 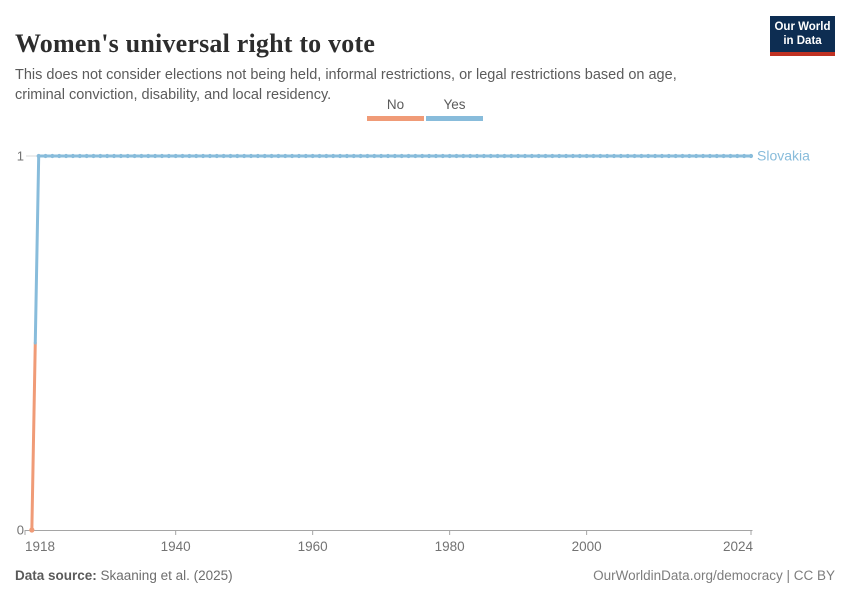 What do you see at coordinates (802, 36) in the screenshot?
I see `owid-logo: Our World in Data` at bounding box center [802, 36].